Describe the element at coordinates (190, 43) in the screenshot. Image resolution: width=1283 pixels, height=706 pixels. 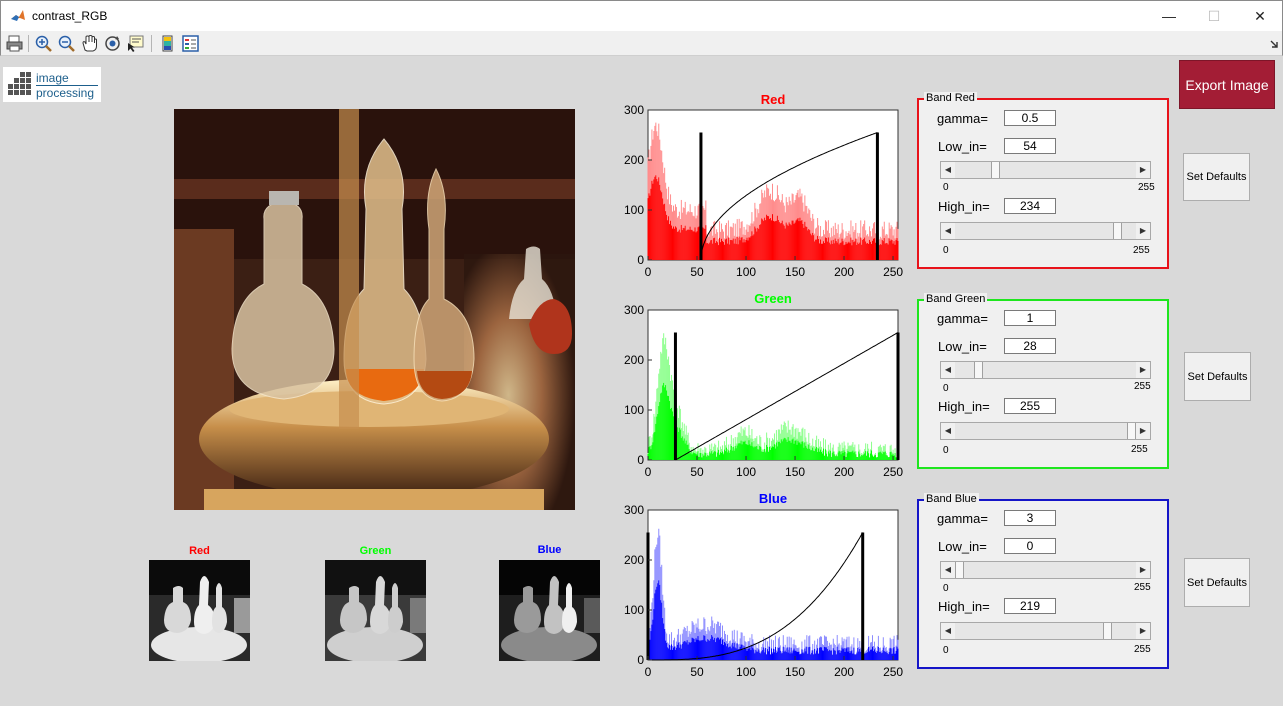
I see `legend-icon` at that location.